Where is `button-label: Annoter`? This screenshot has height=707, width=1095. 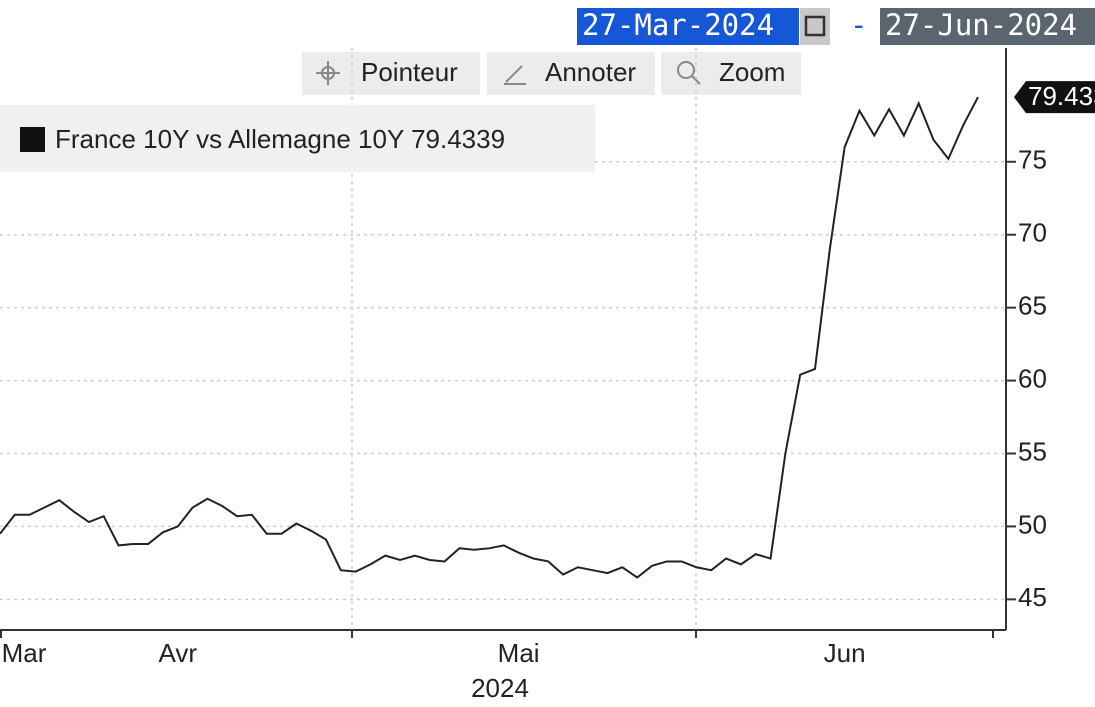 button-label: Annoter is located at coordinates (590, 72).